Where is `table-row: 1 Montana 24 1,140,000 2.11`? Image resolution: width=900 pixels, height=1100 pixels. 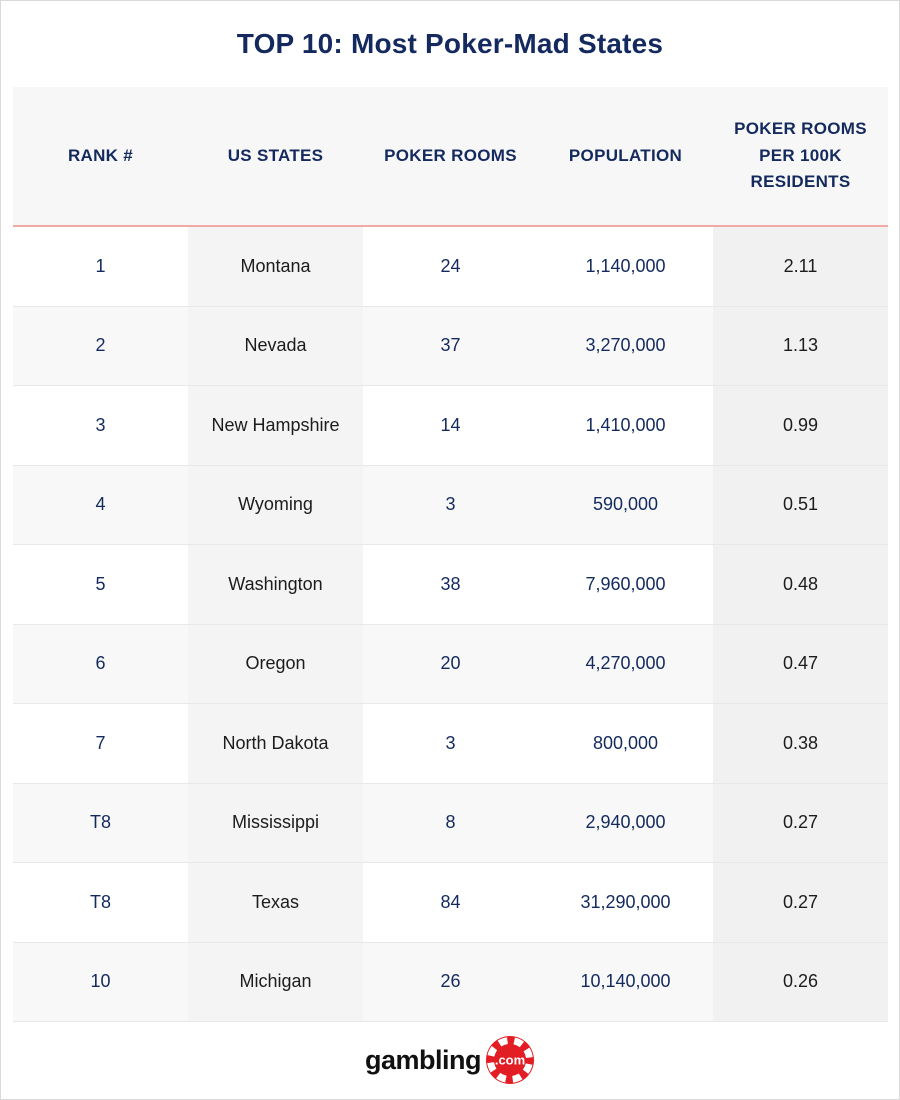
table-row: 1 Montana 24 1,140,000 2.11 is located at coordinates (450, 267).